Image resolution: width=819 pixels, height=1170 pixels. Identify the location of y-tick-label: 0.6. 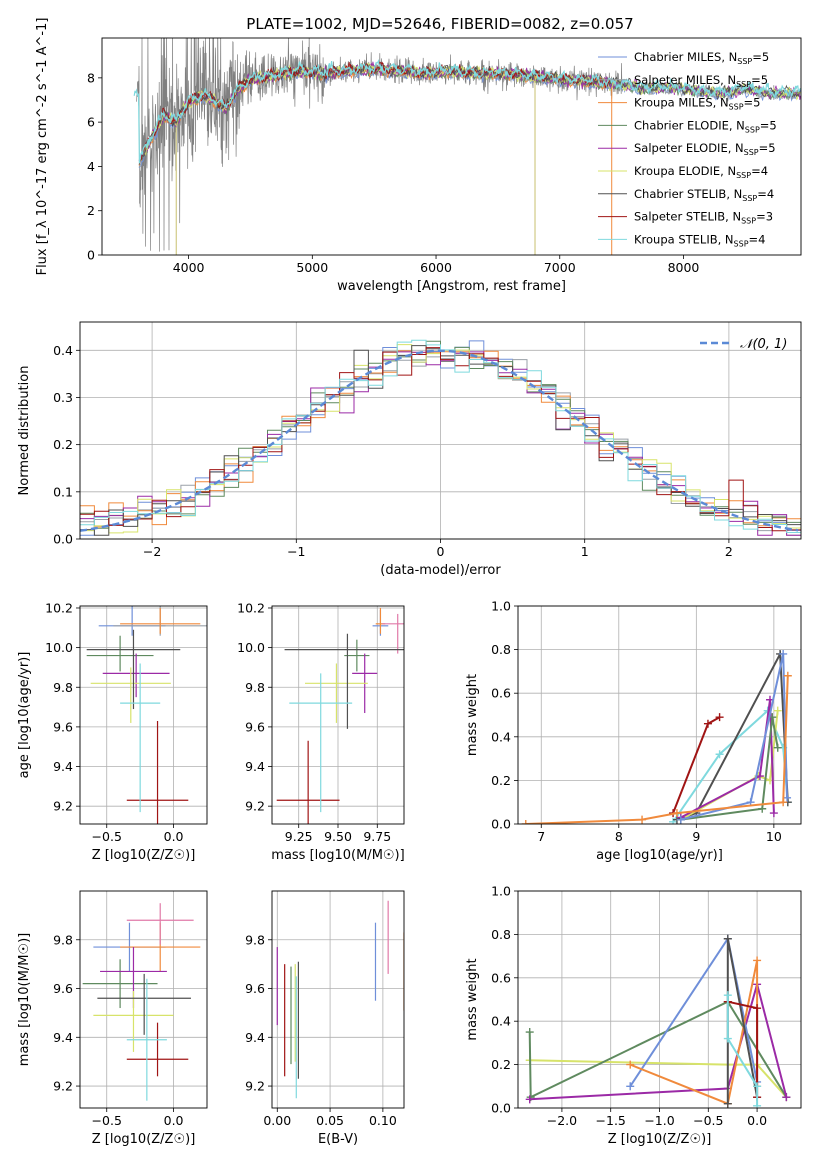
(501, 977).